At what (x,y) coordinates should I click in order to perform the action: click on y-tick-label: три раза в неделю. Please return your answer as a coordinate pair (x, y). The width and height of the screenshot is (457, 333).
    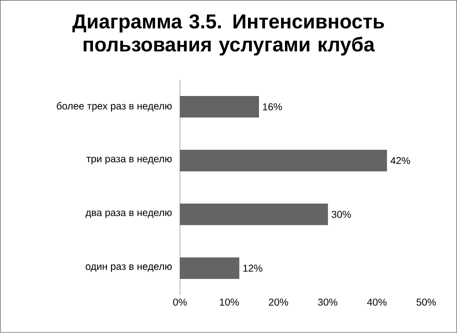
    Looking at the image, I should click on (129, 160).